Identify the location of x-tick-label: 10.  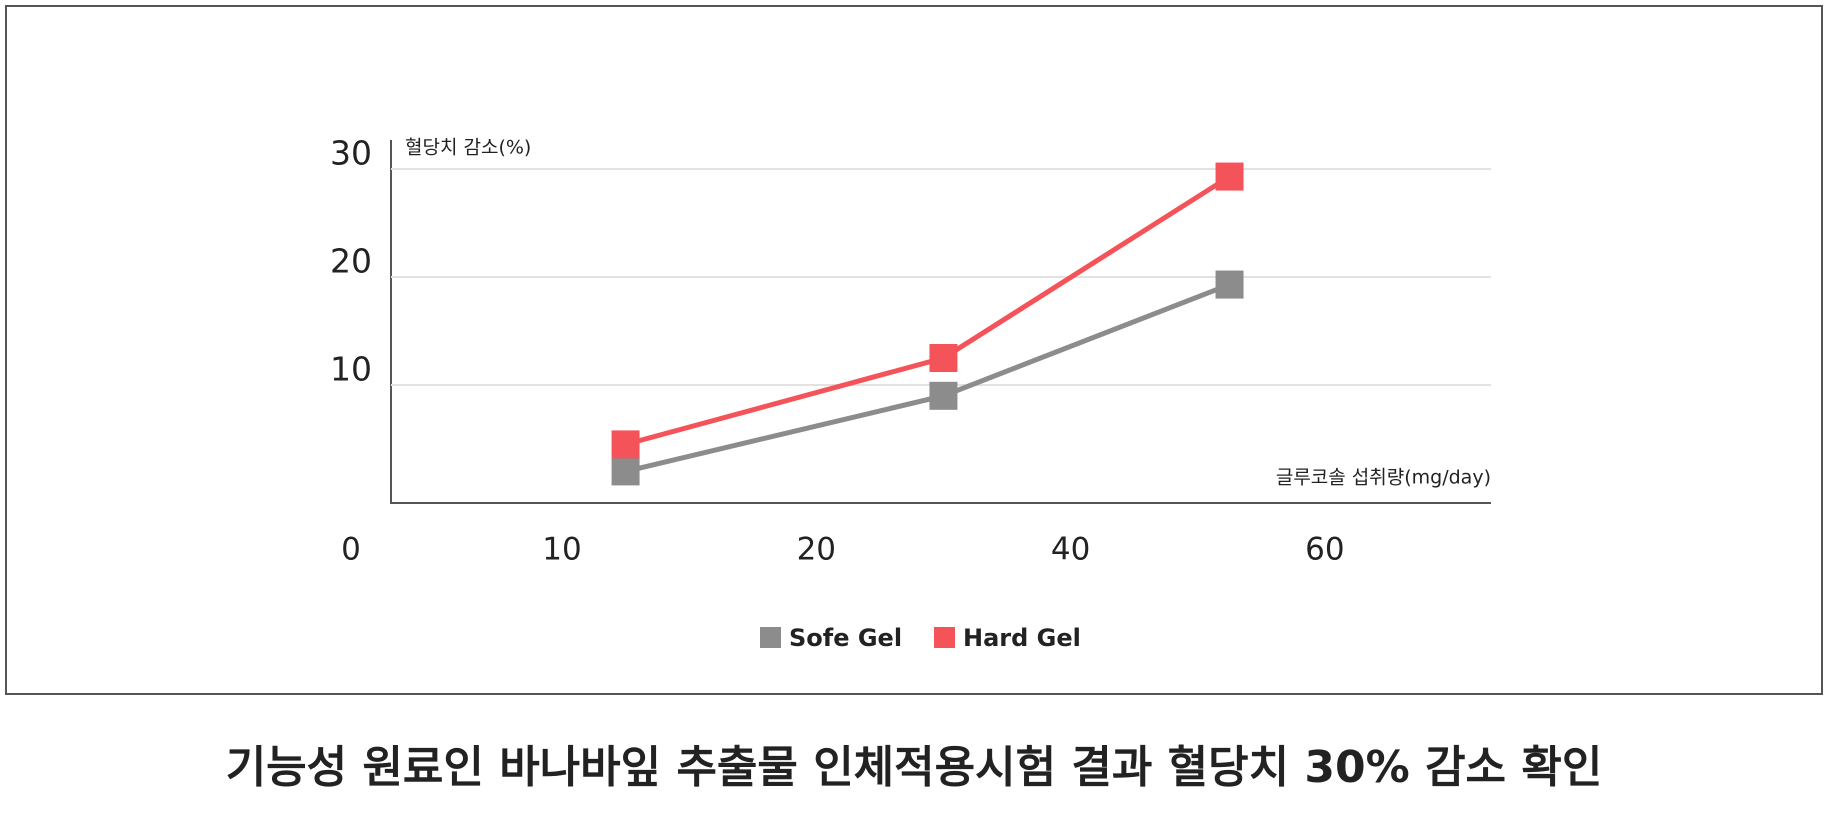
(561, 550).